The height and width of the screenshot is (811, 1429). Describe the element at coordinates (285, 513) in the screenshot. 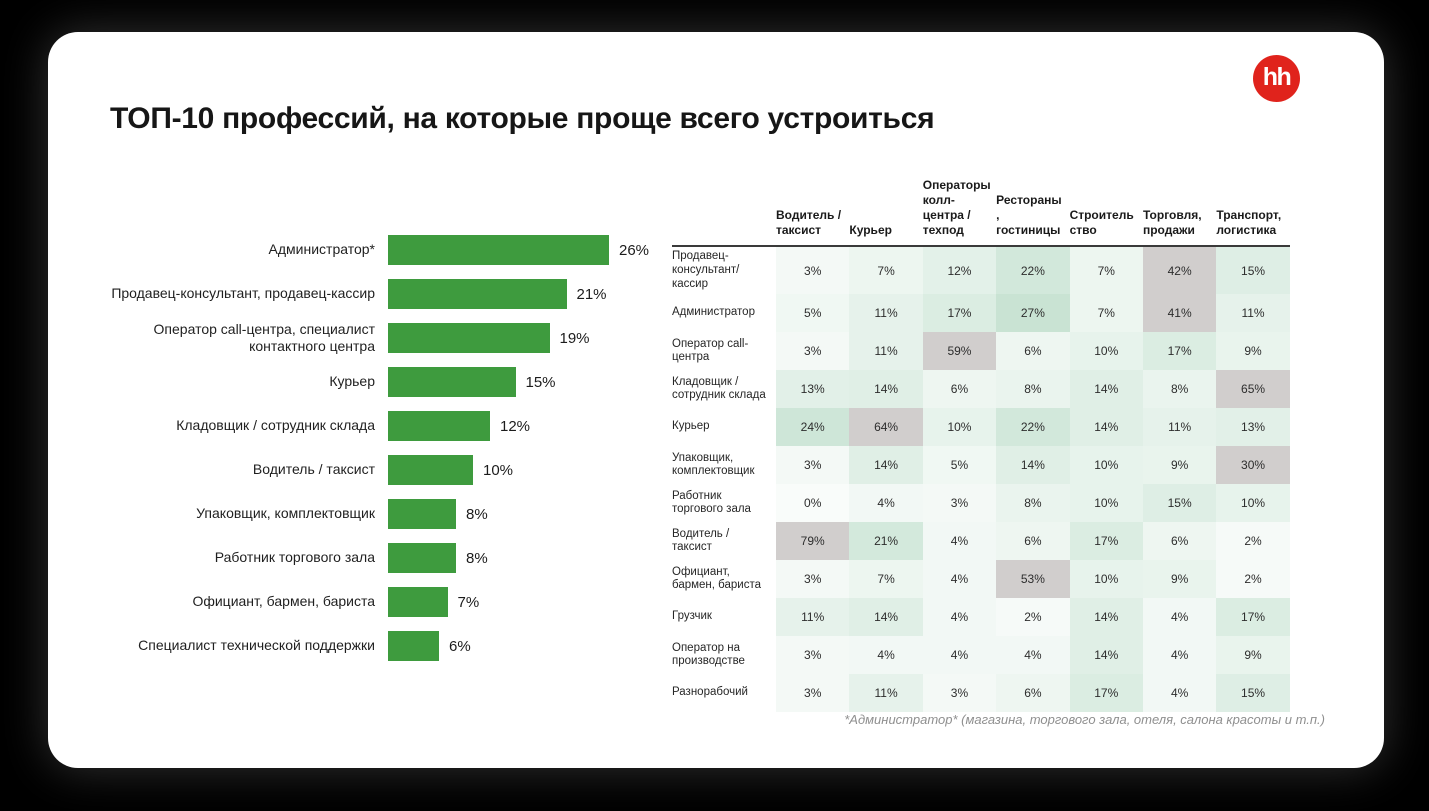

I see `bar-category-label: Упаковщик, комплектовщик` at that location.